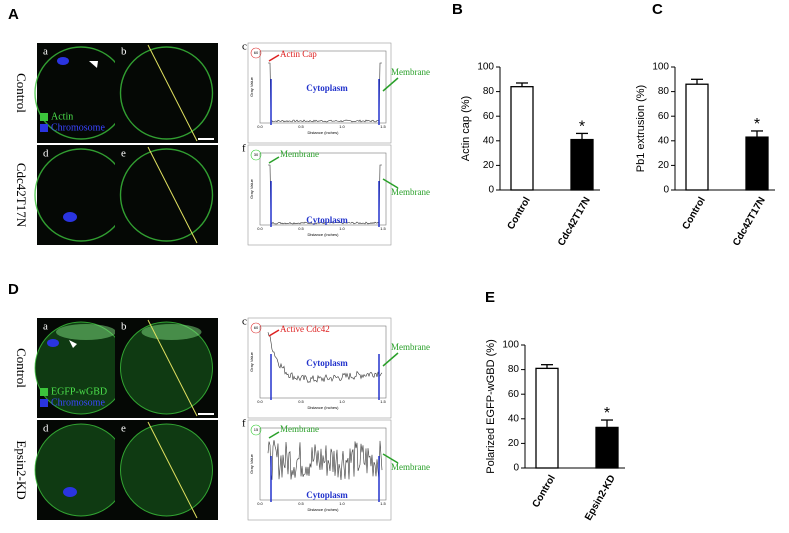 This screenshot has width=789, height=533. What do you see at coordinates (574, 221) in the screenshot?
I see `x-tick-label: Cdc42T17N` at bounding box center [574, 221].